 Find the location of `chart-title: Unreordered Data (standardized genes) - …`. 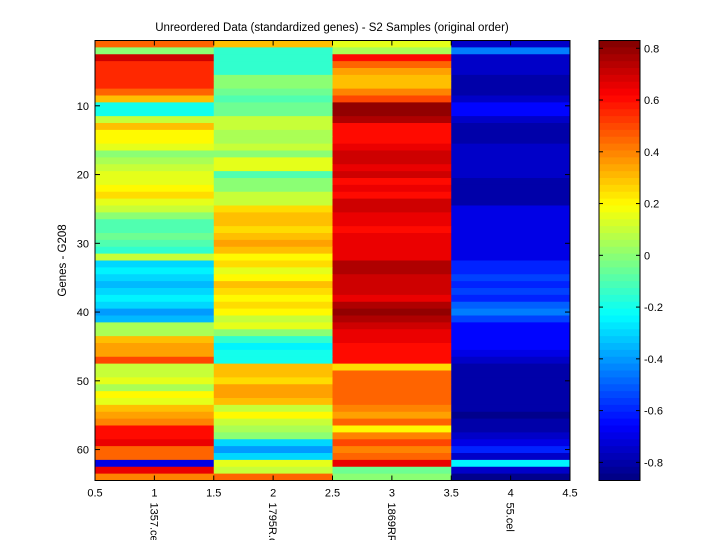

chart-title: Unreordered Data (standardized genes) - … is located at coordinates (332, 28).